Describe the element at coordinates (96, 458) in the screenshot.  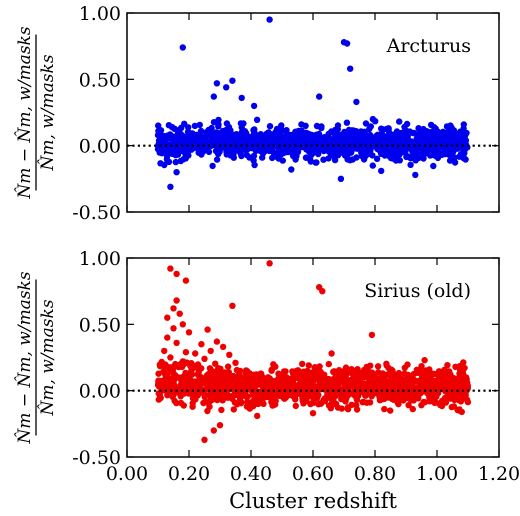
I see `y-tick-label: -0.50` at that location.